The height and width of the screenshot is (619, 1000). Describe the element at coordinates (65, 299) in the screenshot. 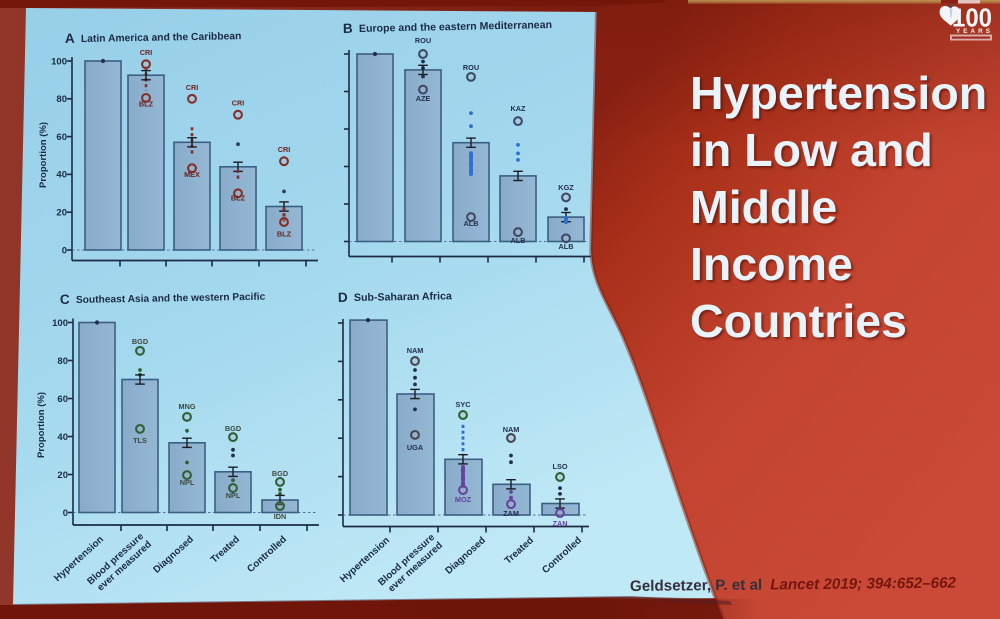

I see `svg-text: C` at that location.